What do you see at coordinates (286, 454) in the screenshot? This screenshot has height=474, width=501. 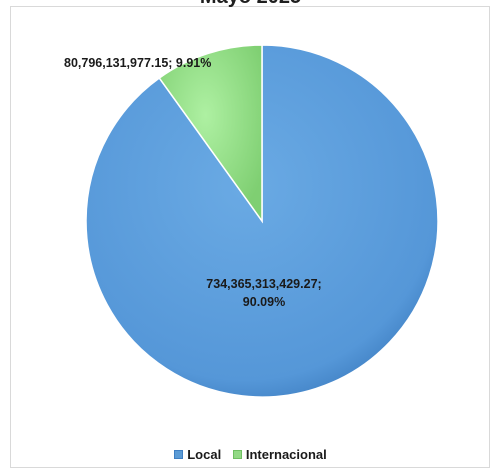 I see `legend-label-internacional: Internacional` at bounding box center [286, 454].